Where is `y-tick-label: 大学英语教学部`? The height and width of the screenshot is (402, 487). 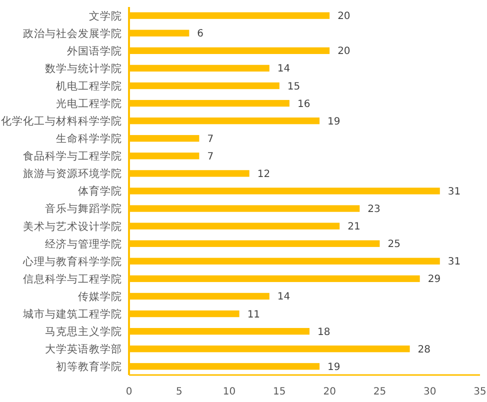 y-tick-label: 大学英语教学部 is located at coordinates (83, 349).